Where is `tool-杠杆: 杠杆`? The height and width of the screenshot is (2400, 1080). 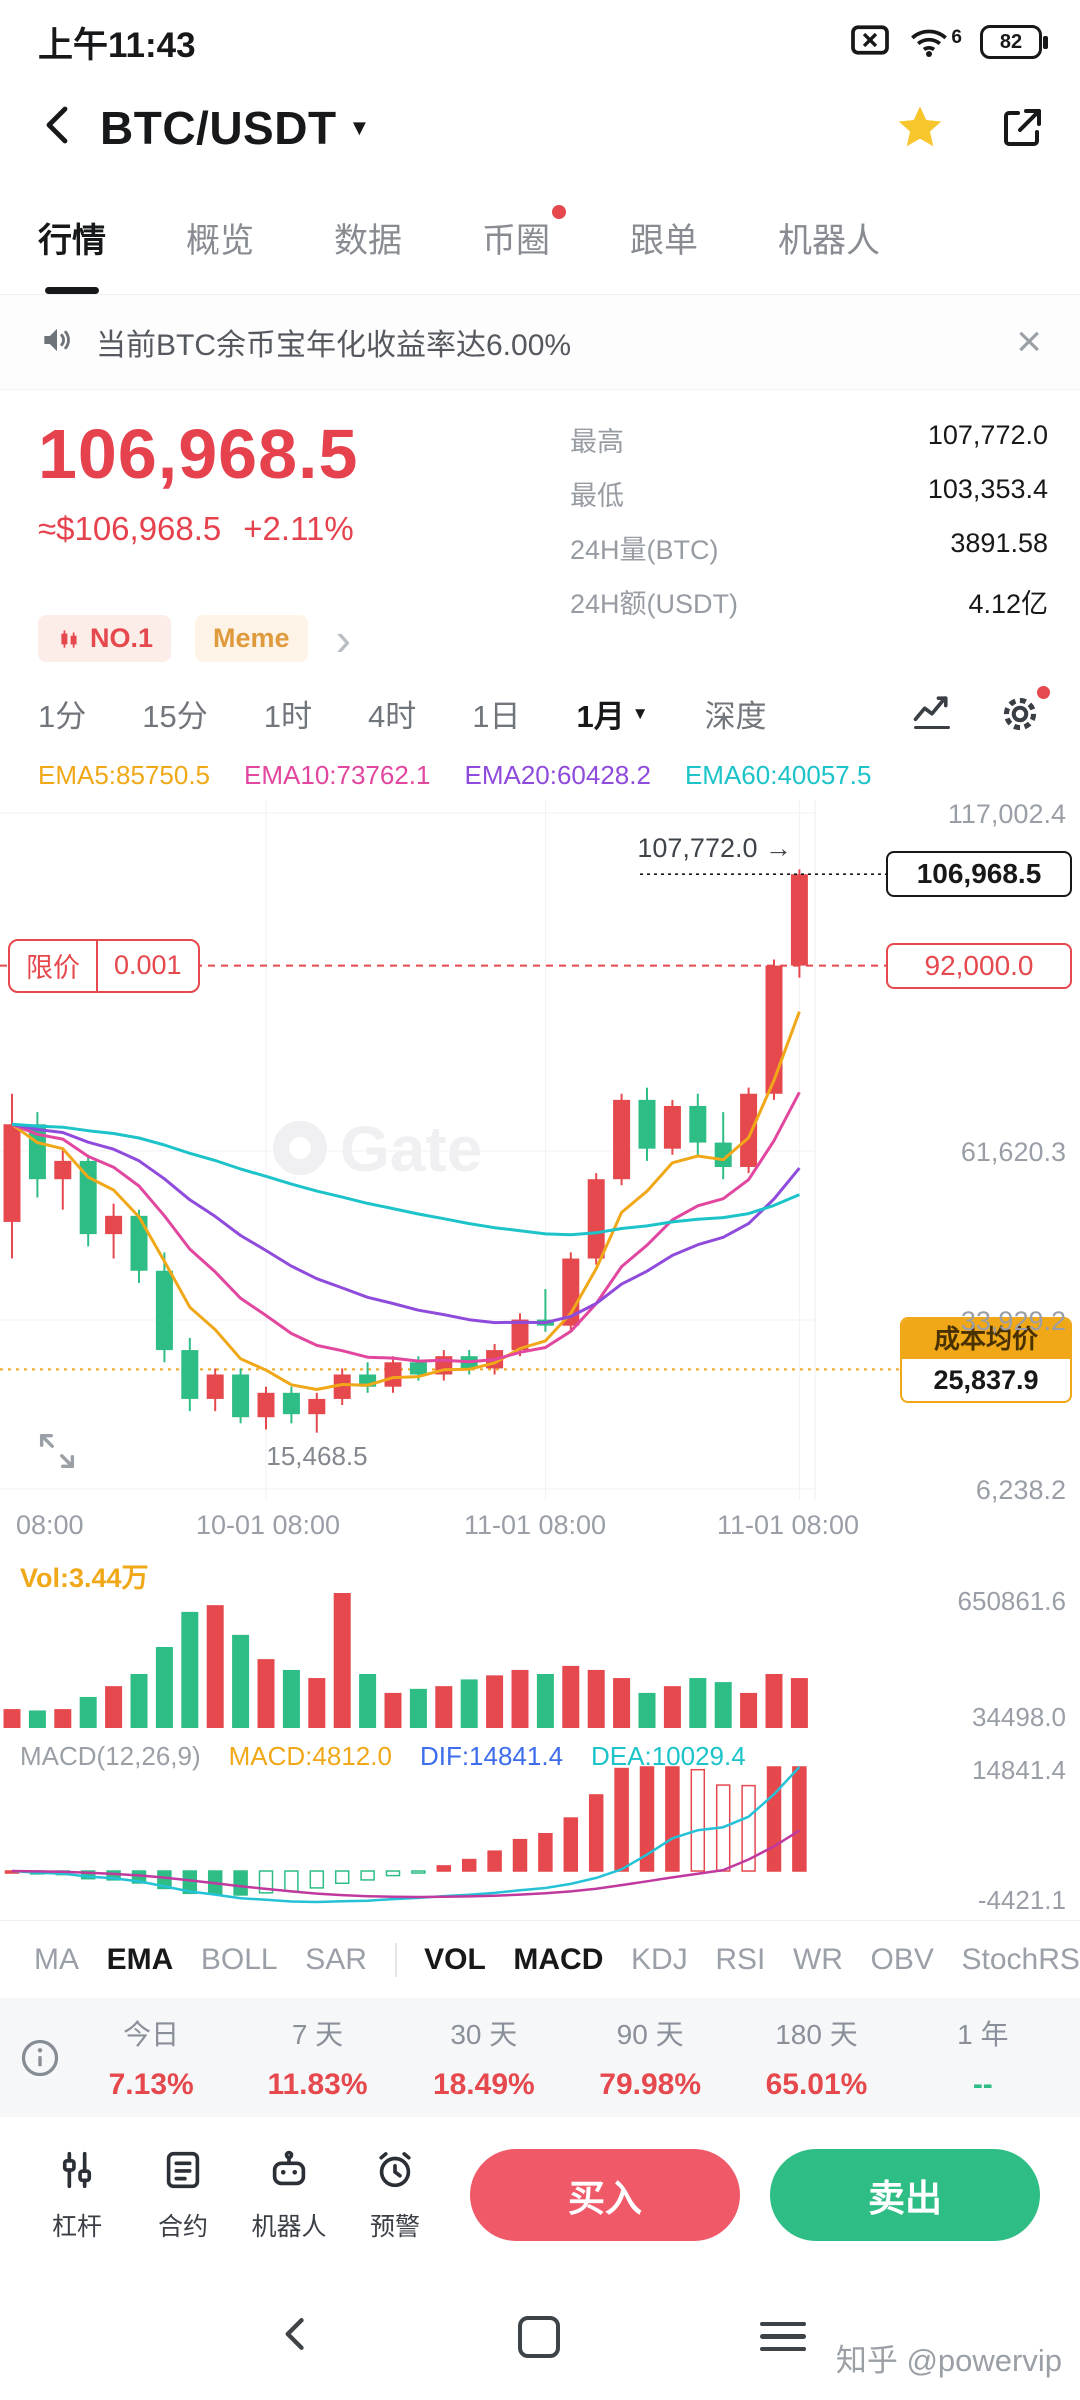
tool-杠杆: 杠杆 is located at coordinates (77, 2195).